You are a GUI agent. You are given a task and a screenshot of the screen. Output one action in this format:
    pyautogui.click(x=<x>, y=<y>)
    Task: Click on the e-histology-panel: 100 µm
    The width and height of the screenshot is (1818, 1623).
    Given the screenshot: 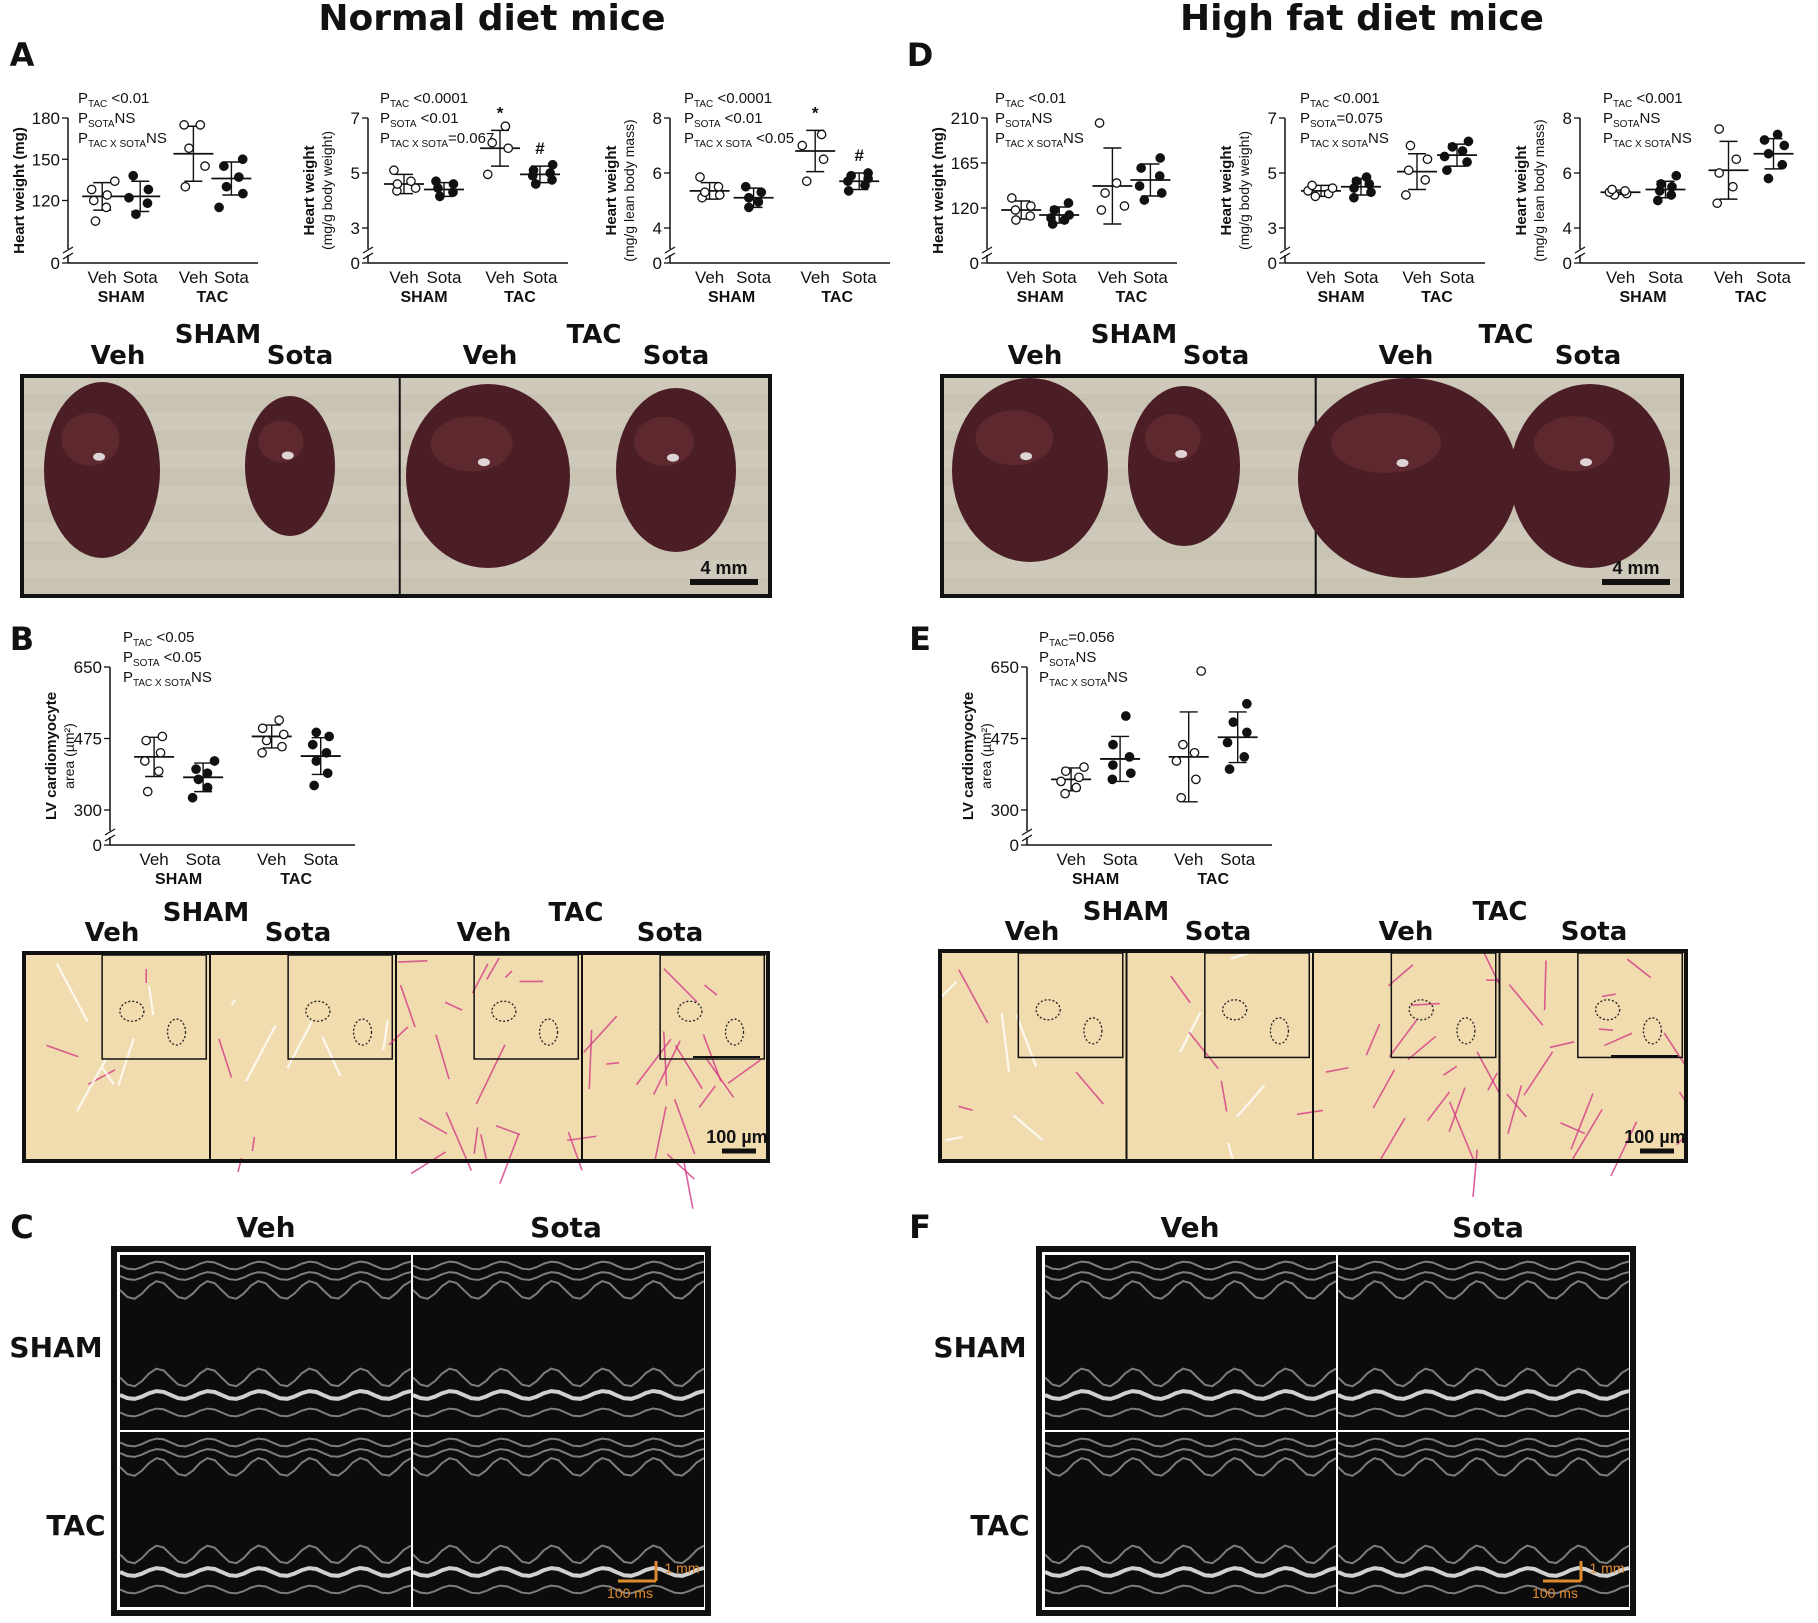 What is the action you would take?
    pyautogui.click(x=1307, y=1073)
    